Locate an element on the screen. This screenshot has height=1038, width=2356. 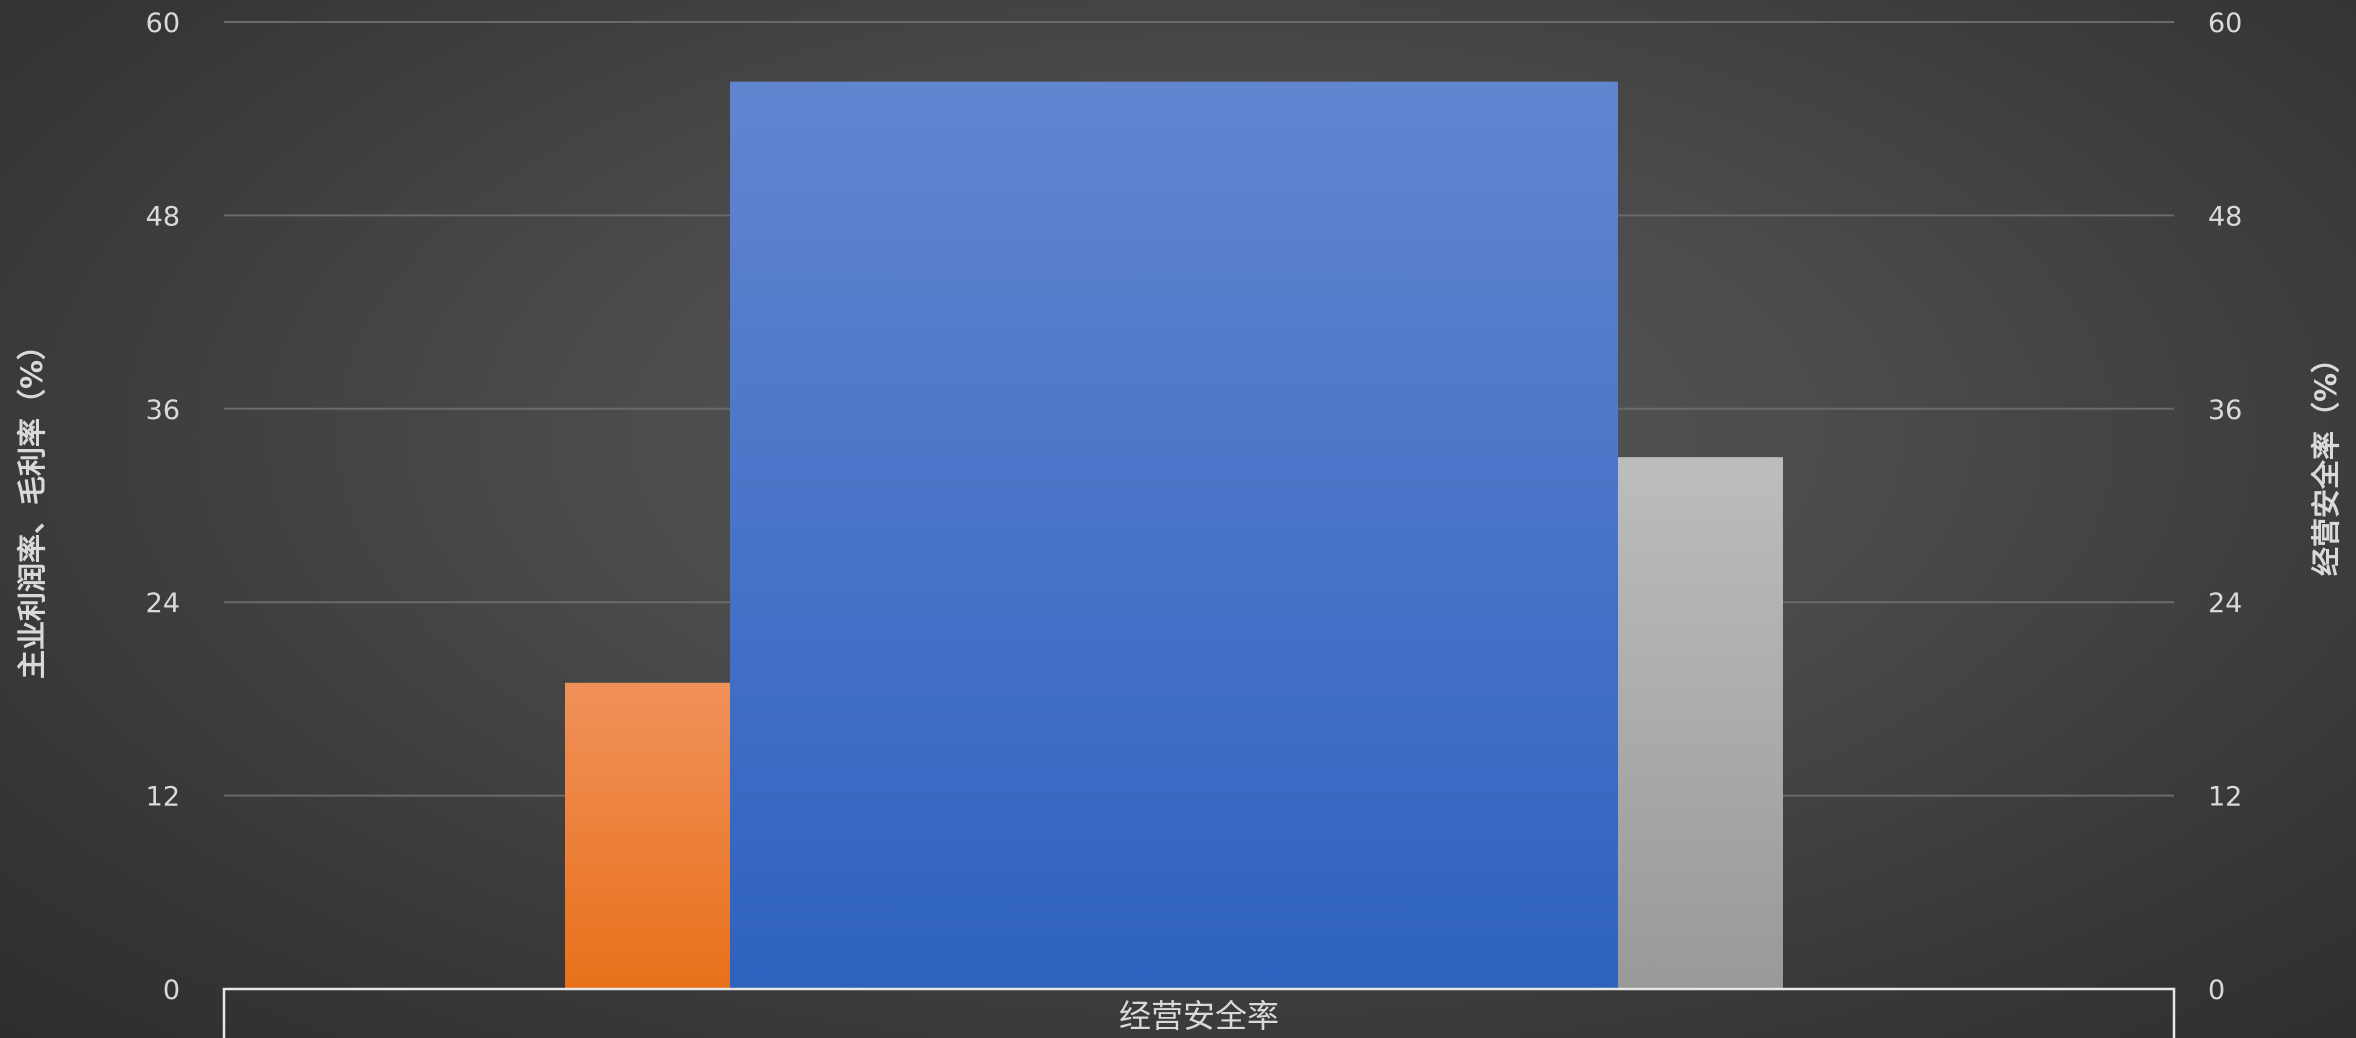
right-axis-tick-label: 48 is located at coordinates (2225, 216).